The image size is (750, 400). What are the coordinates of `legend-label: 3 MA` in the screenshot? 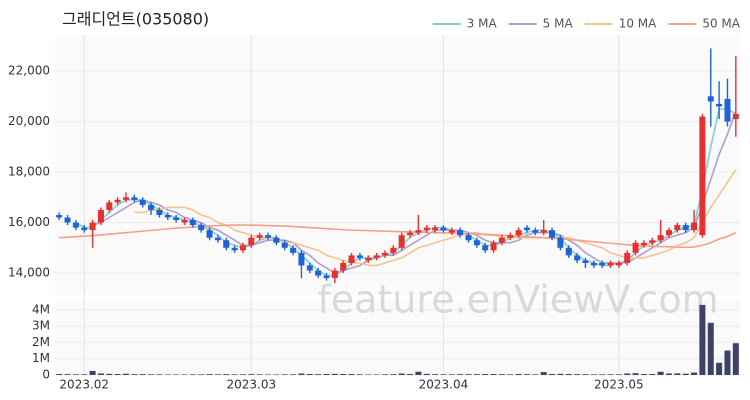 It's located at (482, 24).